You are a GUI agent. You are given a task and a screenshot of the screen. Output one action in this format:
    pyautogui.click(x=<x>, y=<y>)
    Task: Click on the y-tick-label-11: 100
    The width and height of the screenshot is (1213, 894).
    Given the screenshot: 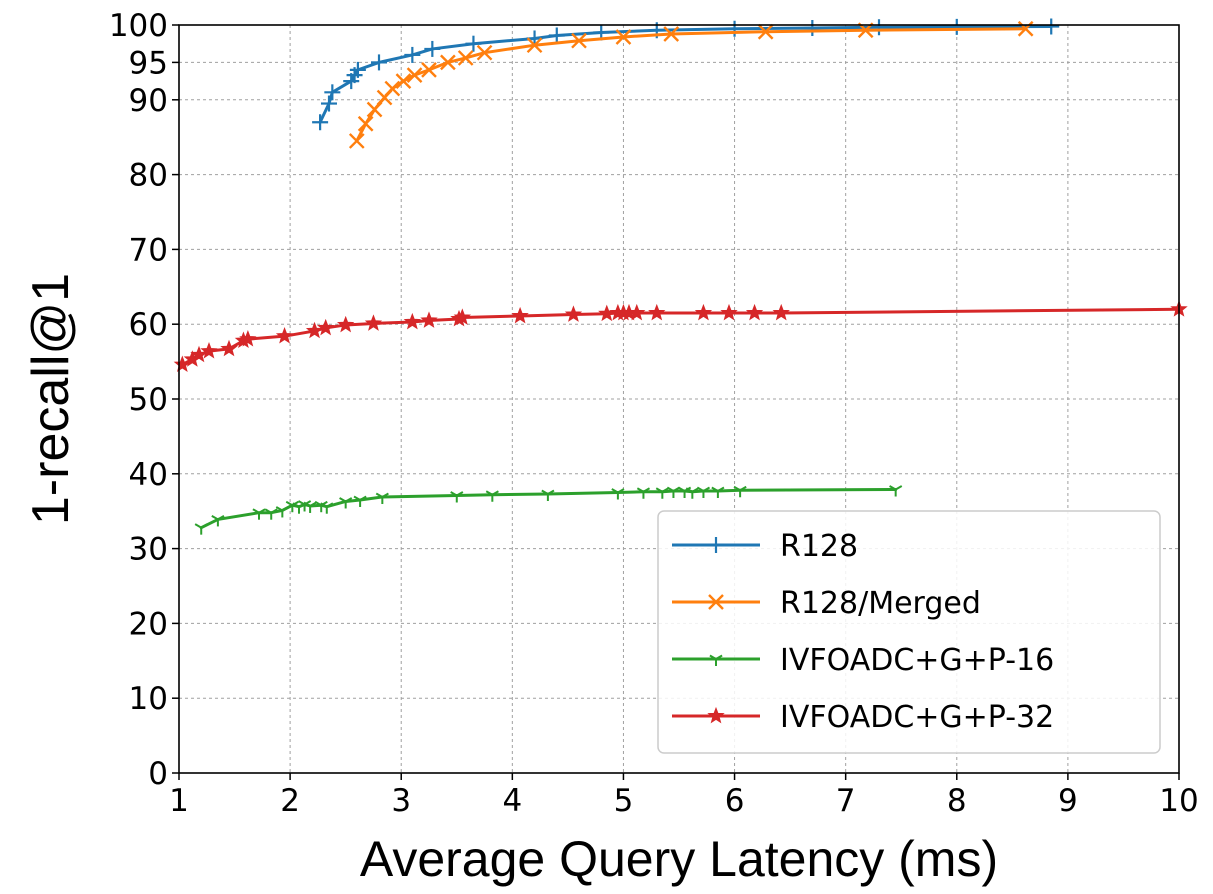 What is the action you would take?
    pyautogui.click(x=138, y=26)
    